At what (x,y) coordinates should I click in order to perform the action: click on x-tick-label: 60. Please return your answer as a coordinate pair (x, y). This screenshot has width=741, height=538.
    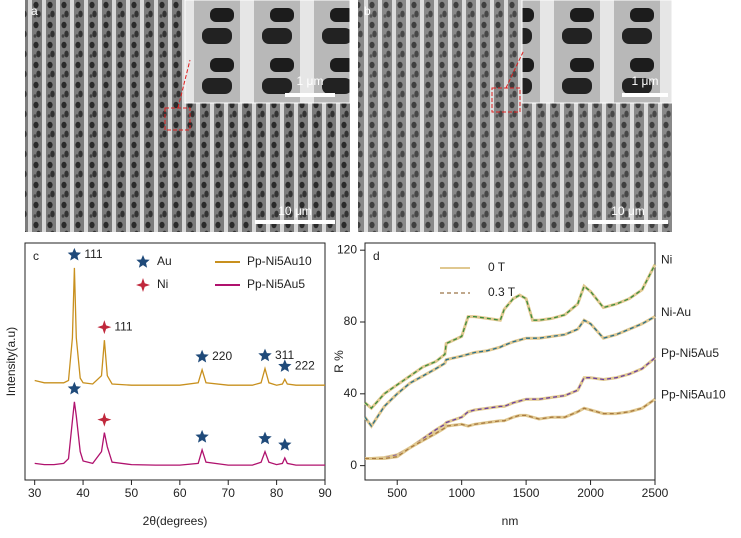
    Looking at the image, I should click on (180, 493).